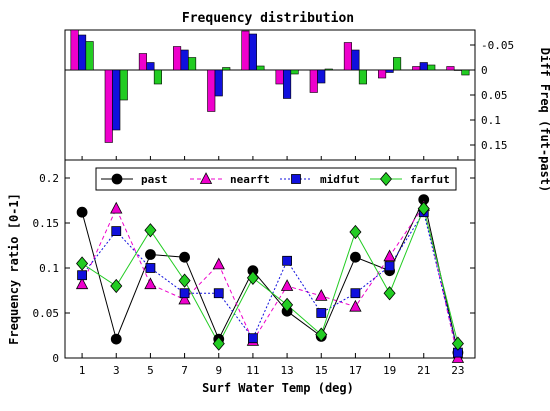 This screenshot has height=411, width=550. I want to click on bottom-x-tick-label: 19, so click(389, 370).